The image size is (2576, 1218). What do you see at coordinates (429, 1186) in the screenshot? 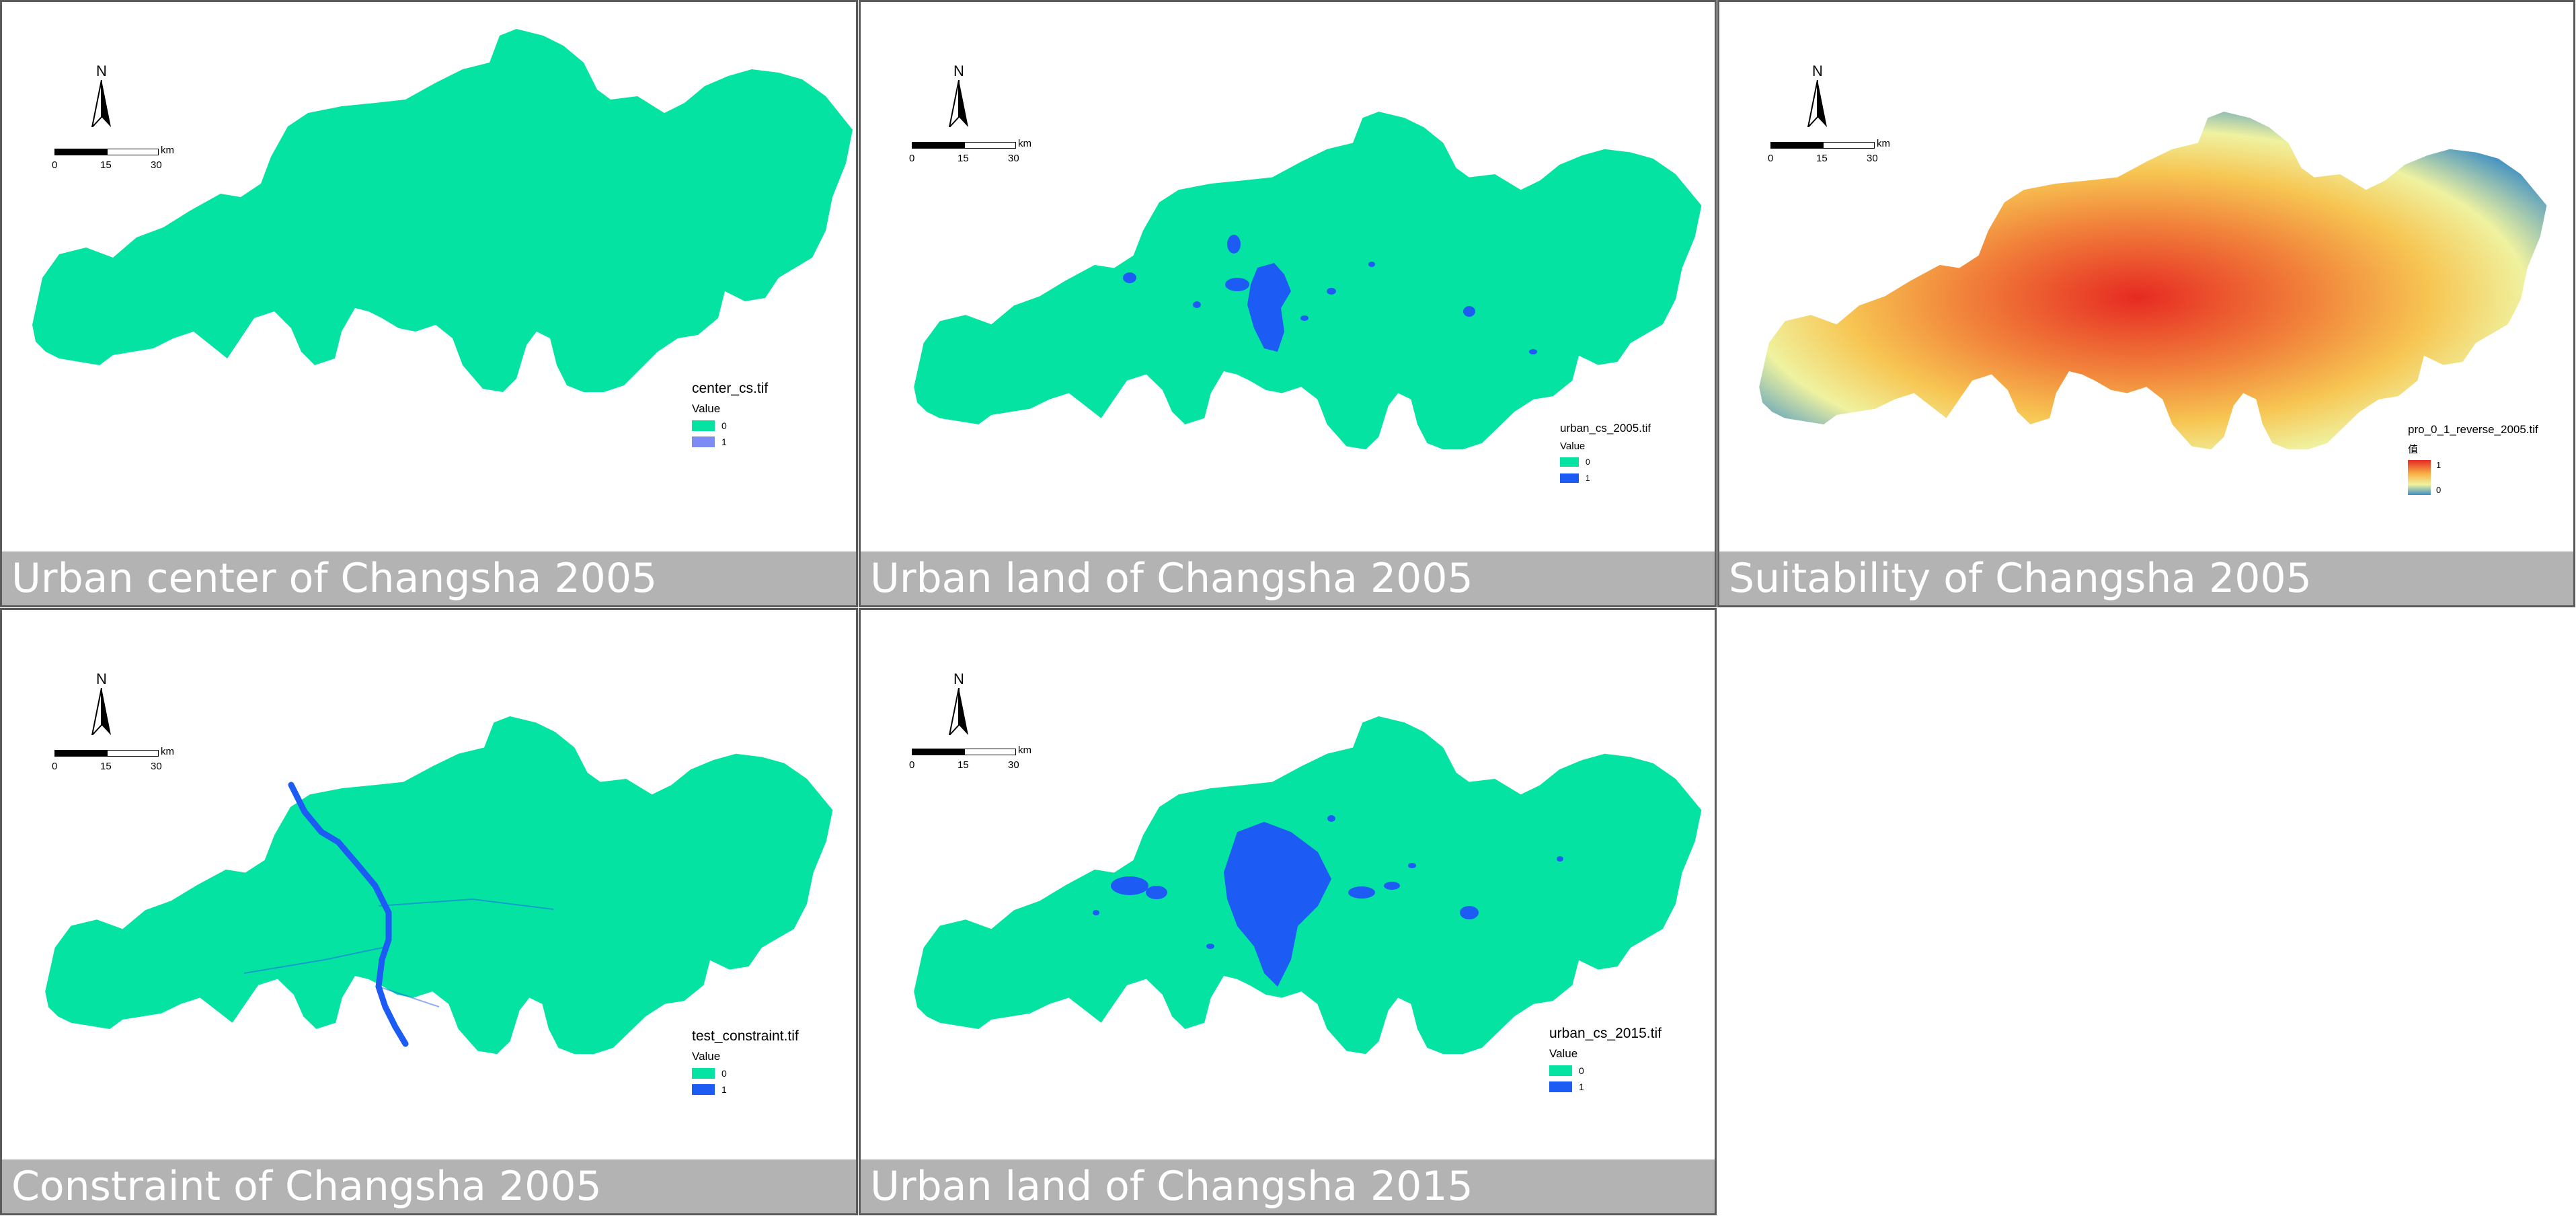
I see `panel-caption: Constraint of Changsha 2005` at bounding box center [429, 1186].